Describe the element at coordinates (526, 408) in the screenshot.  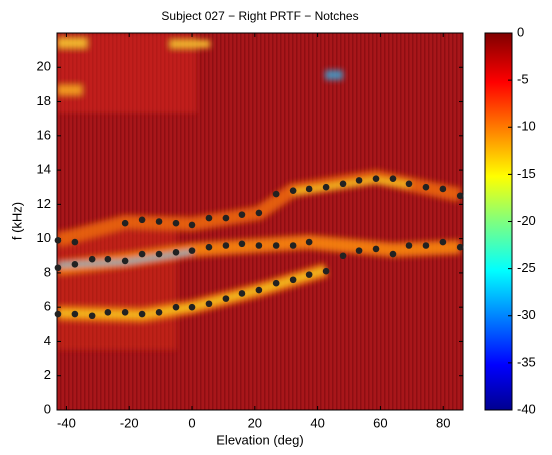
I see `colorbar-tick-label: -40` at that location.